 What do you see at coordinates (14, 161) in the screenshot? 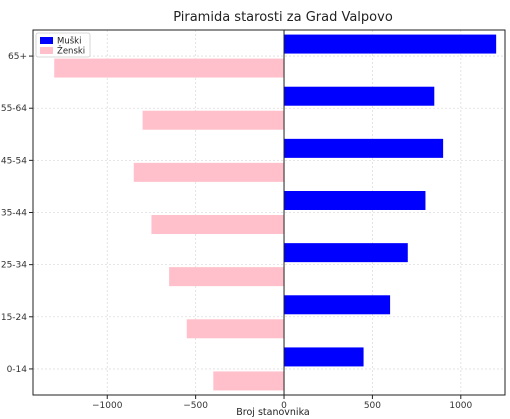
I see `y-tick-label: 45-54` at bounding box center [14, 161].